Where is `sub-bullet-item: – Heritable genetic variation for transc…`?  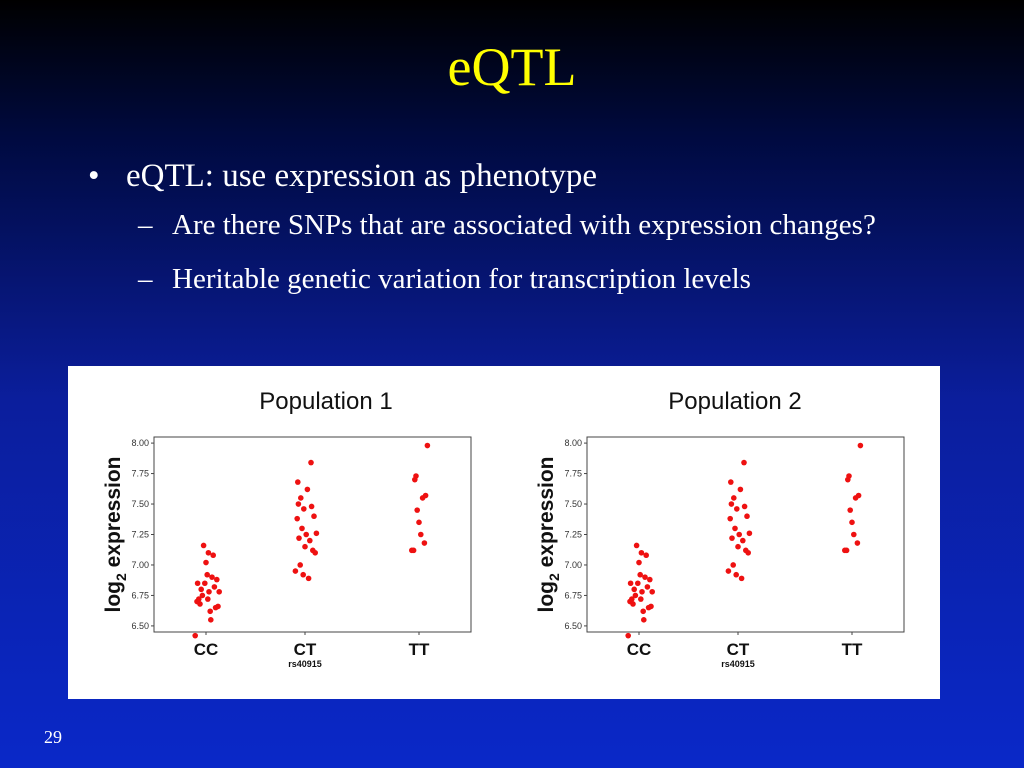
sub-bullet-item: – Heritable genetic variation for transc… is located at coordinates (528, 279).